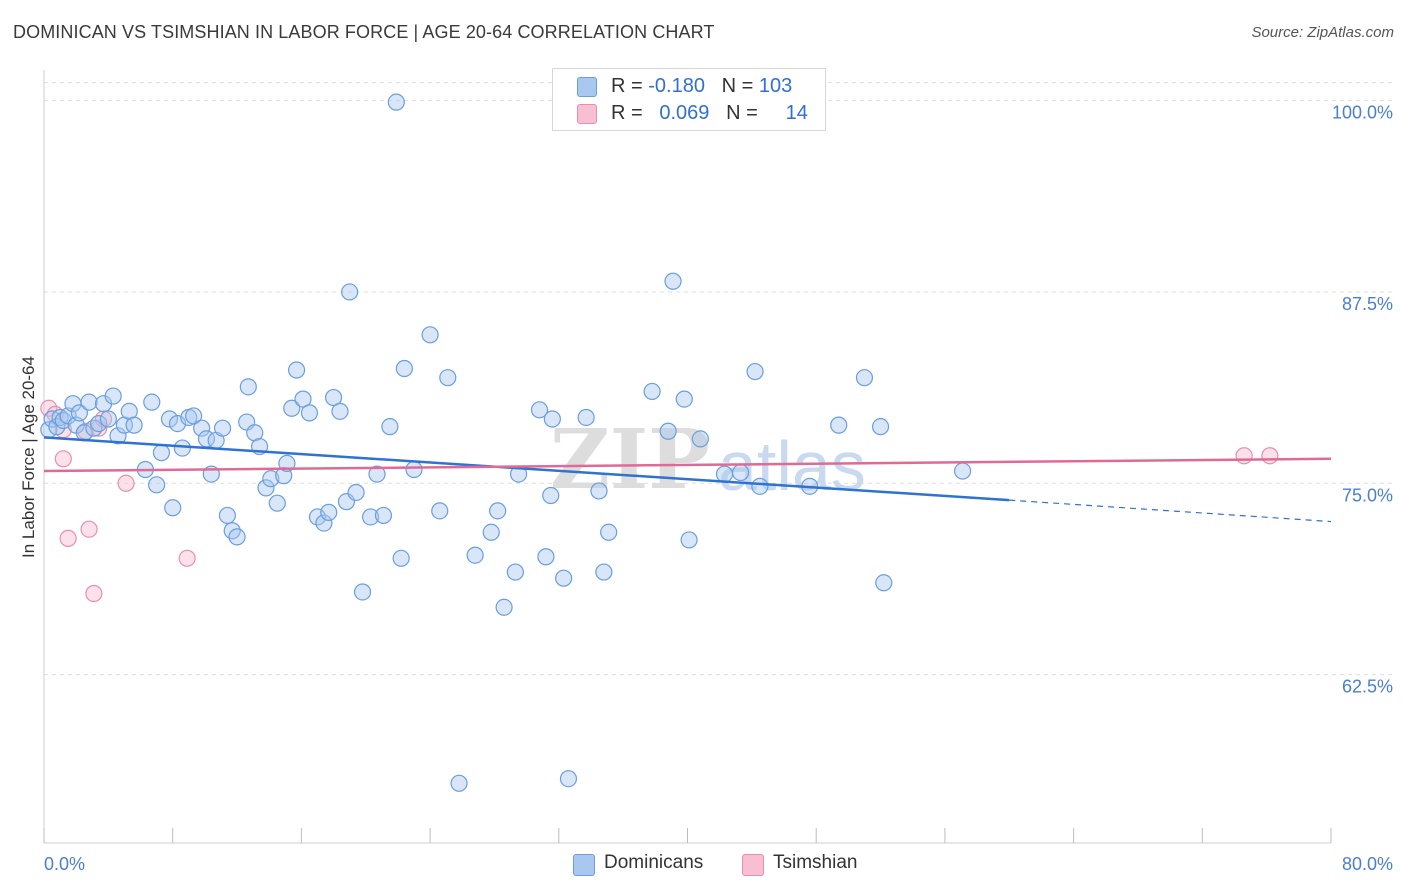 Image resolution: width=1406 pixels, height=892 pixels. I want to click on bottom-tsimshian-label: Tsimshian, so click(815, 862).